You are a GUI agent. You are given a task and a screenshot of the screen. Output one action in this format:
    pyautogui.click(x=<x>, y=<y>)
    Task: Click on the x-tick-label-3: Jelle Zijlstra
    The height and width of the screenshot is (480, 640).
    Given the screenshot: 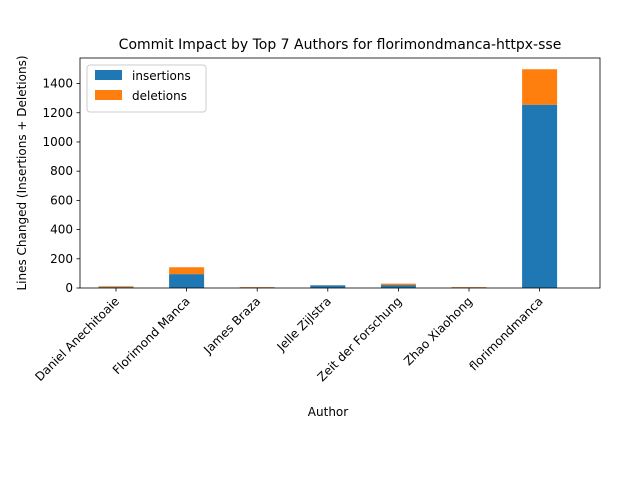 What is the action you would take?
    pyautogui.click(x=304, y=324)
    